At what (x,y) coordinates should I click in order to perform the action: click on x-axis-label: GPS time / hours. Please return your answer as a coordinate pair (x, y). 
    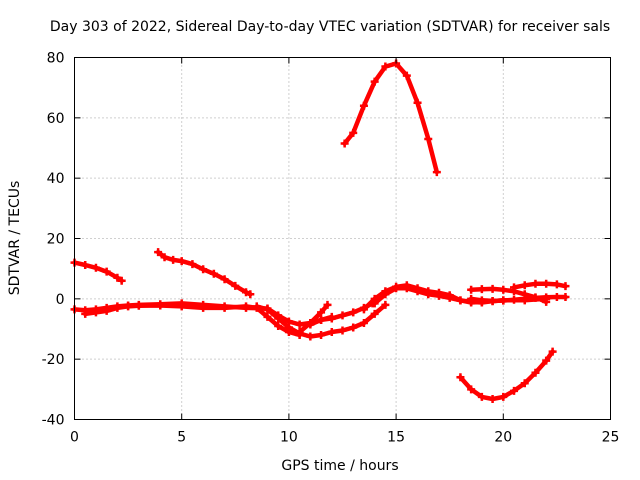
    Looking at the image, I should click on (339, 466).